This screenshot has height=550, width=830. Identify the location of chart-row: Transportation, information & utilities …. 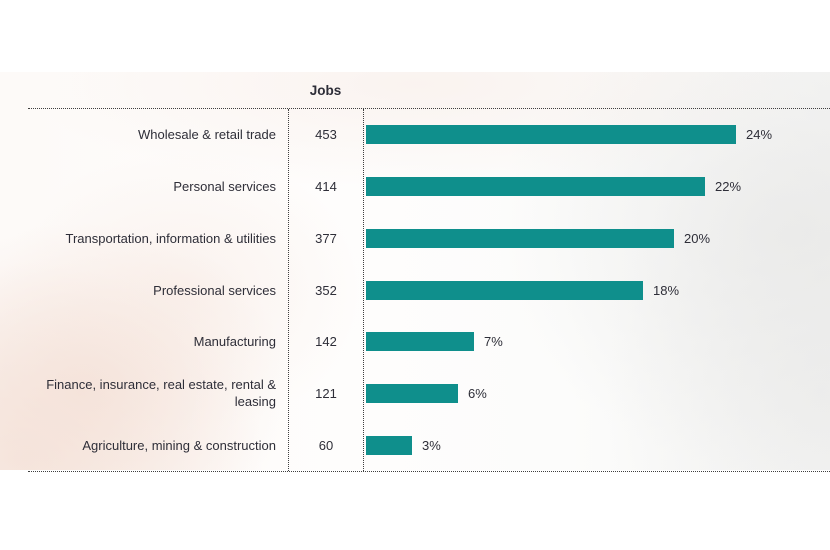
(429, 238).